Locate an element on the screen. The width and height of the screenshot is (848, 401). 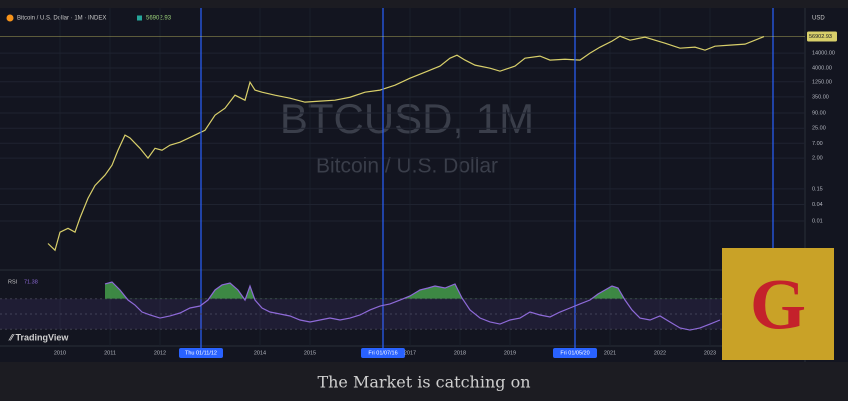
y-tick-label: 7.00 is located at coordinates (817, 144).